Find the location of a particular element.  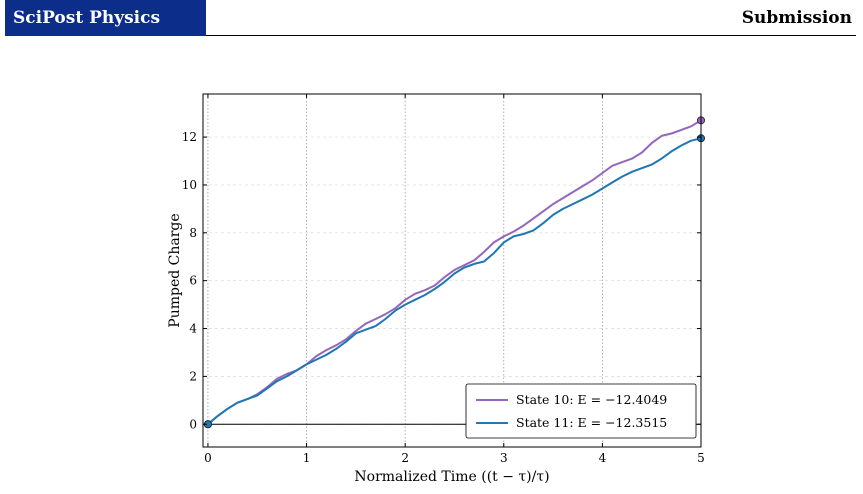

x-tick-label: 0 is located at coordinates (208, 458).